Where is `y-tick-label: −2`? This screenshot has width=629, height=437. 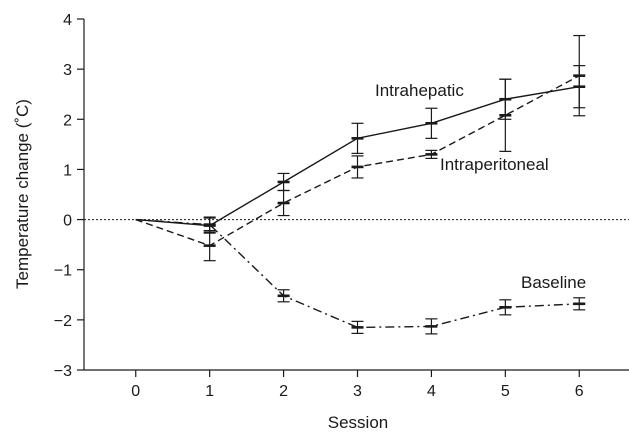 y-tick-label: −2 is located at coordinates (63, 321).